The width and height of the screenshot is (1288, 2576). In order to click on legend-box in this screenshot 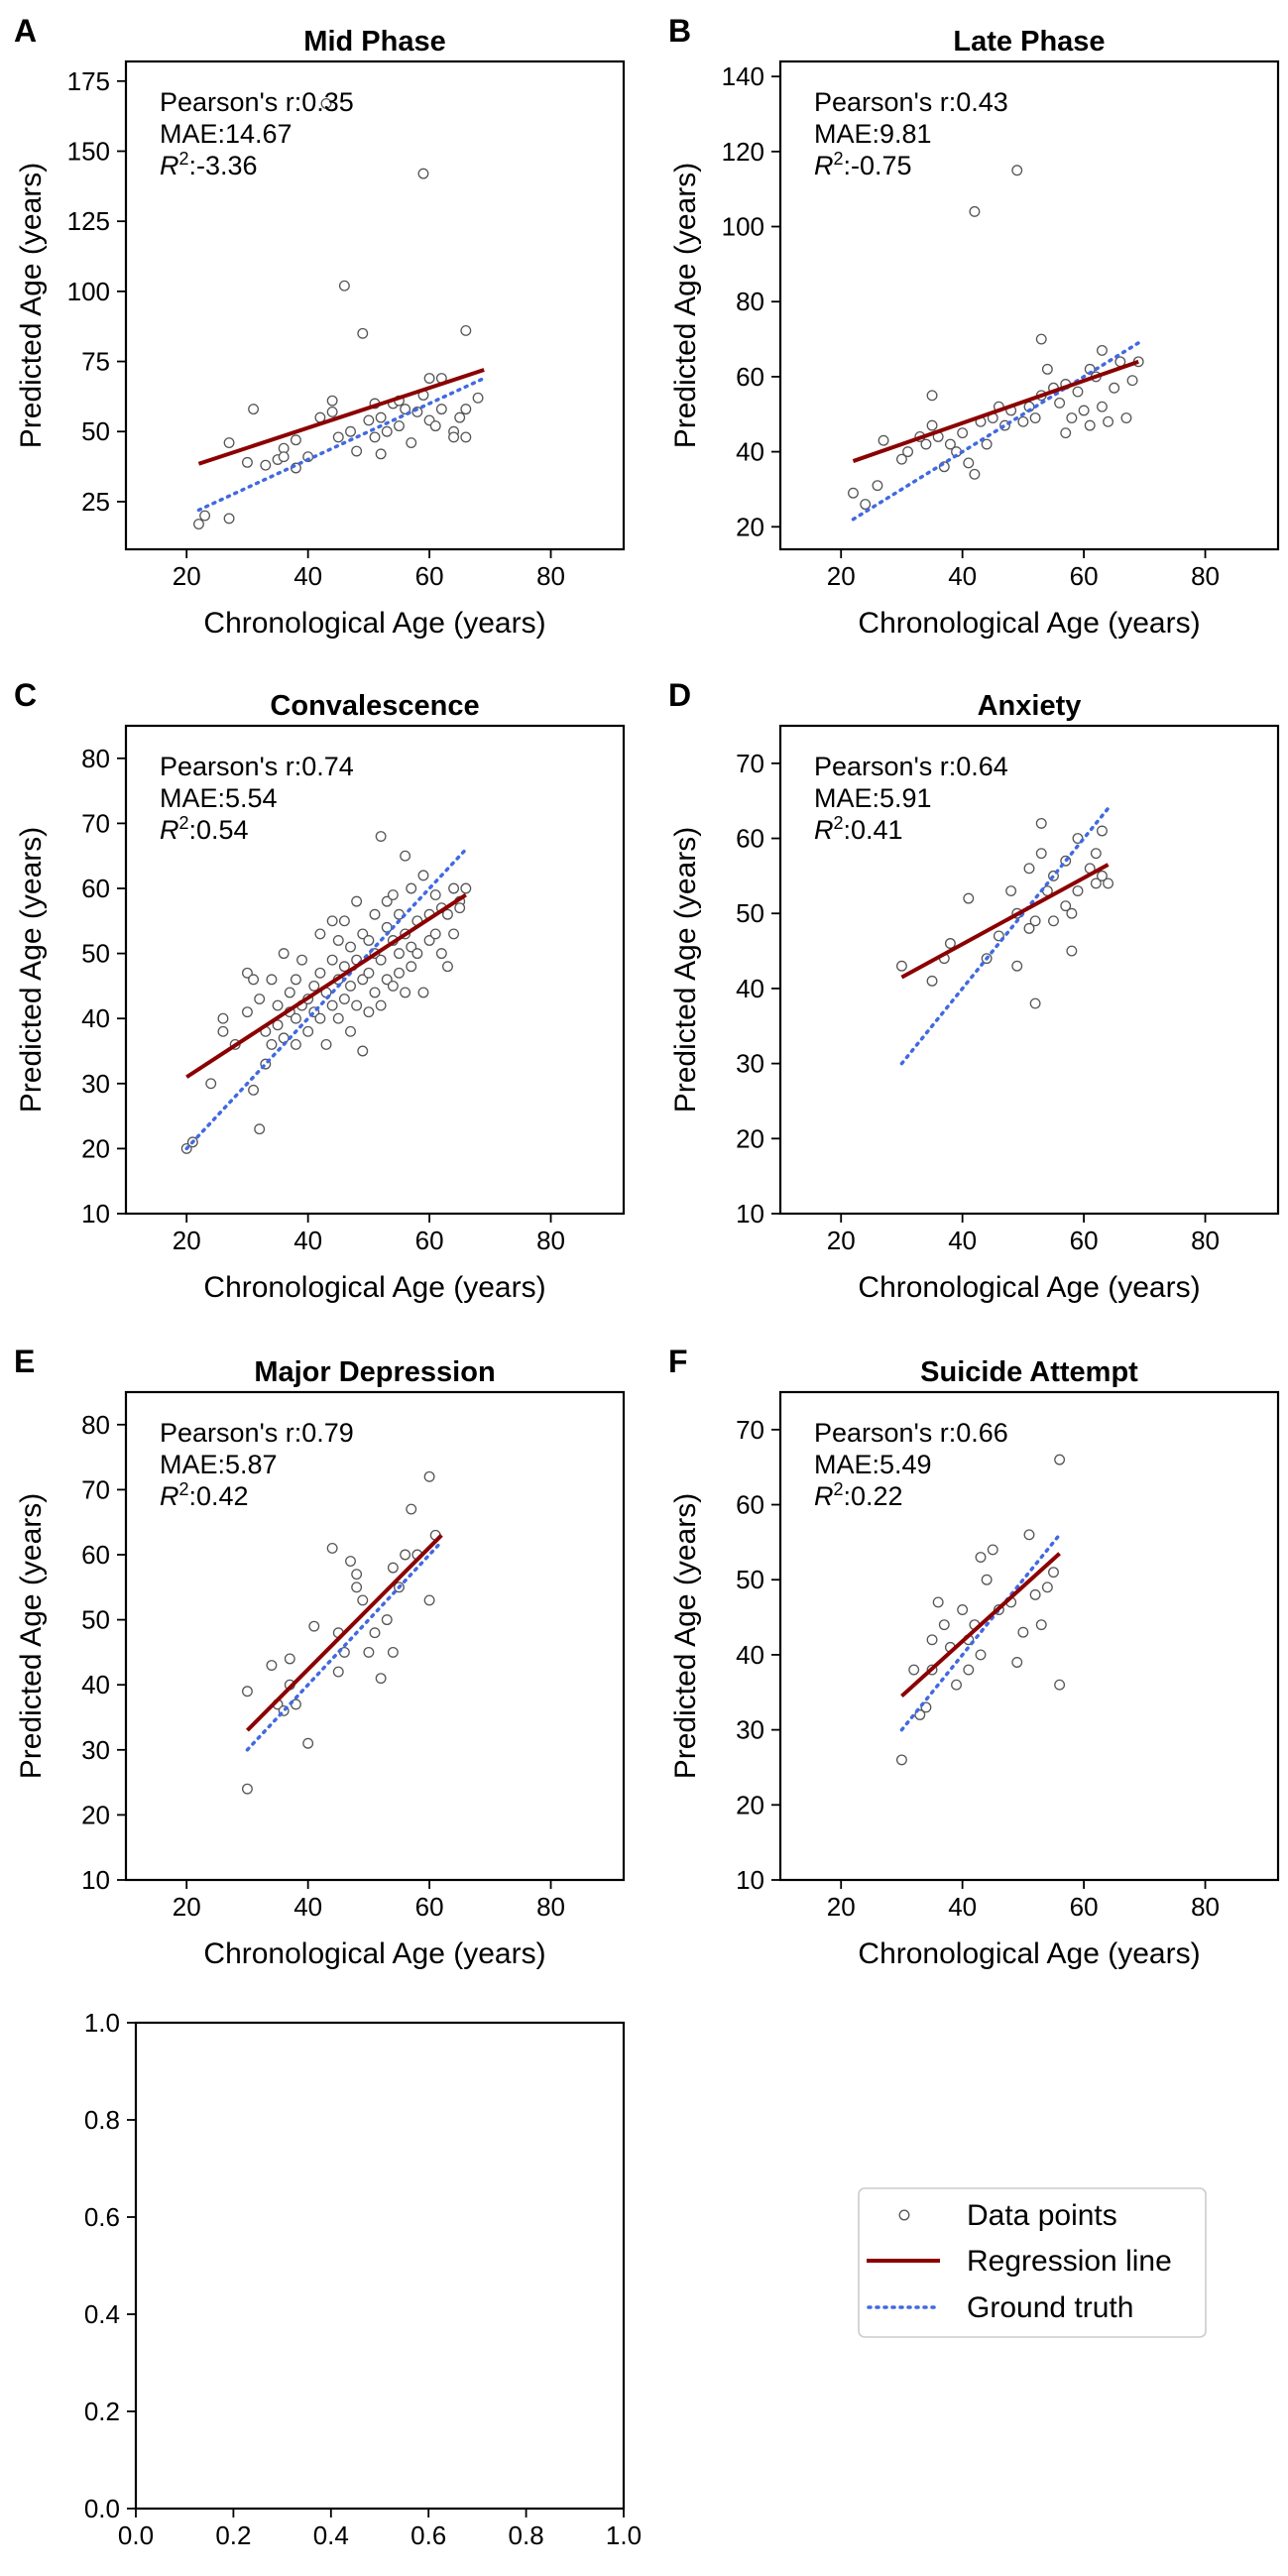, I will do `click(1032, 2262)`.